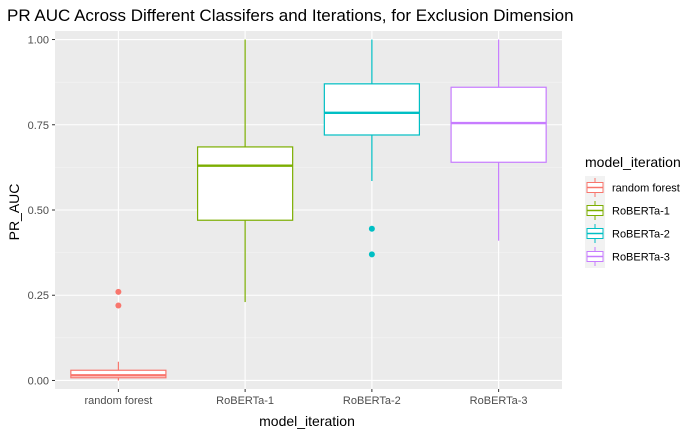  I want to click on x-tick-label: RoBERTa-2, so click(372, 401).